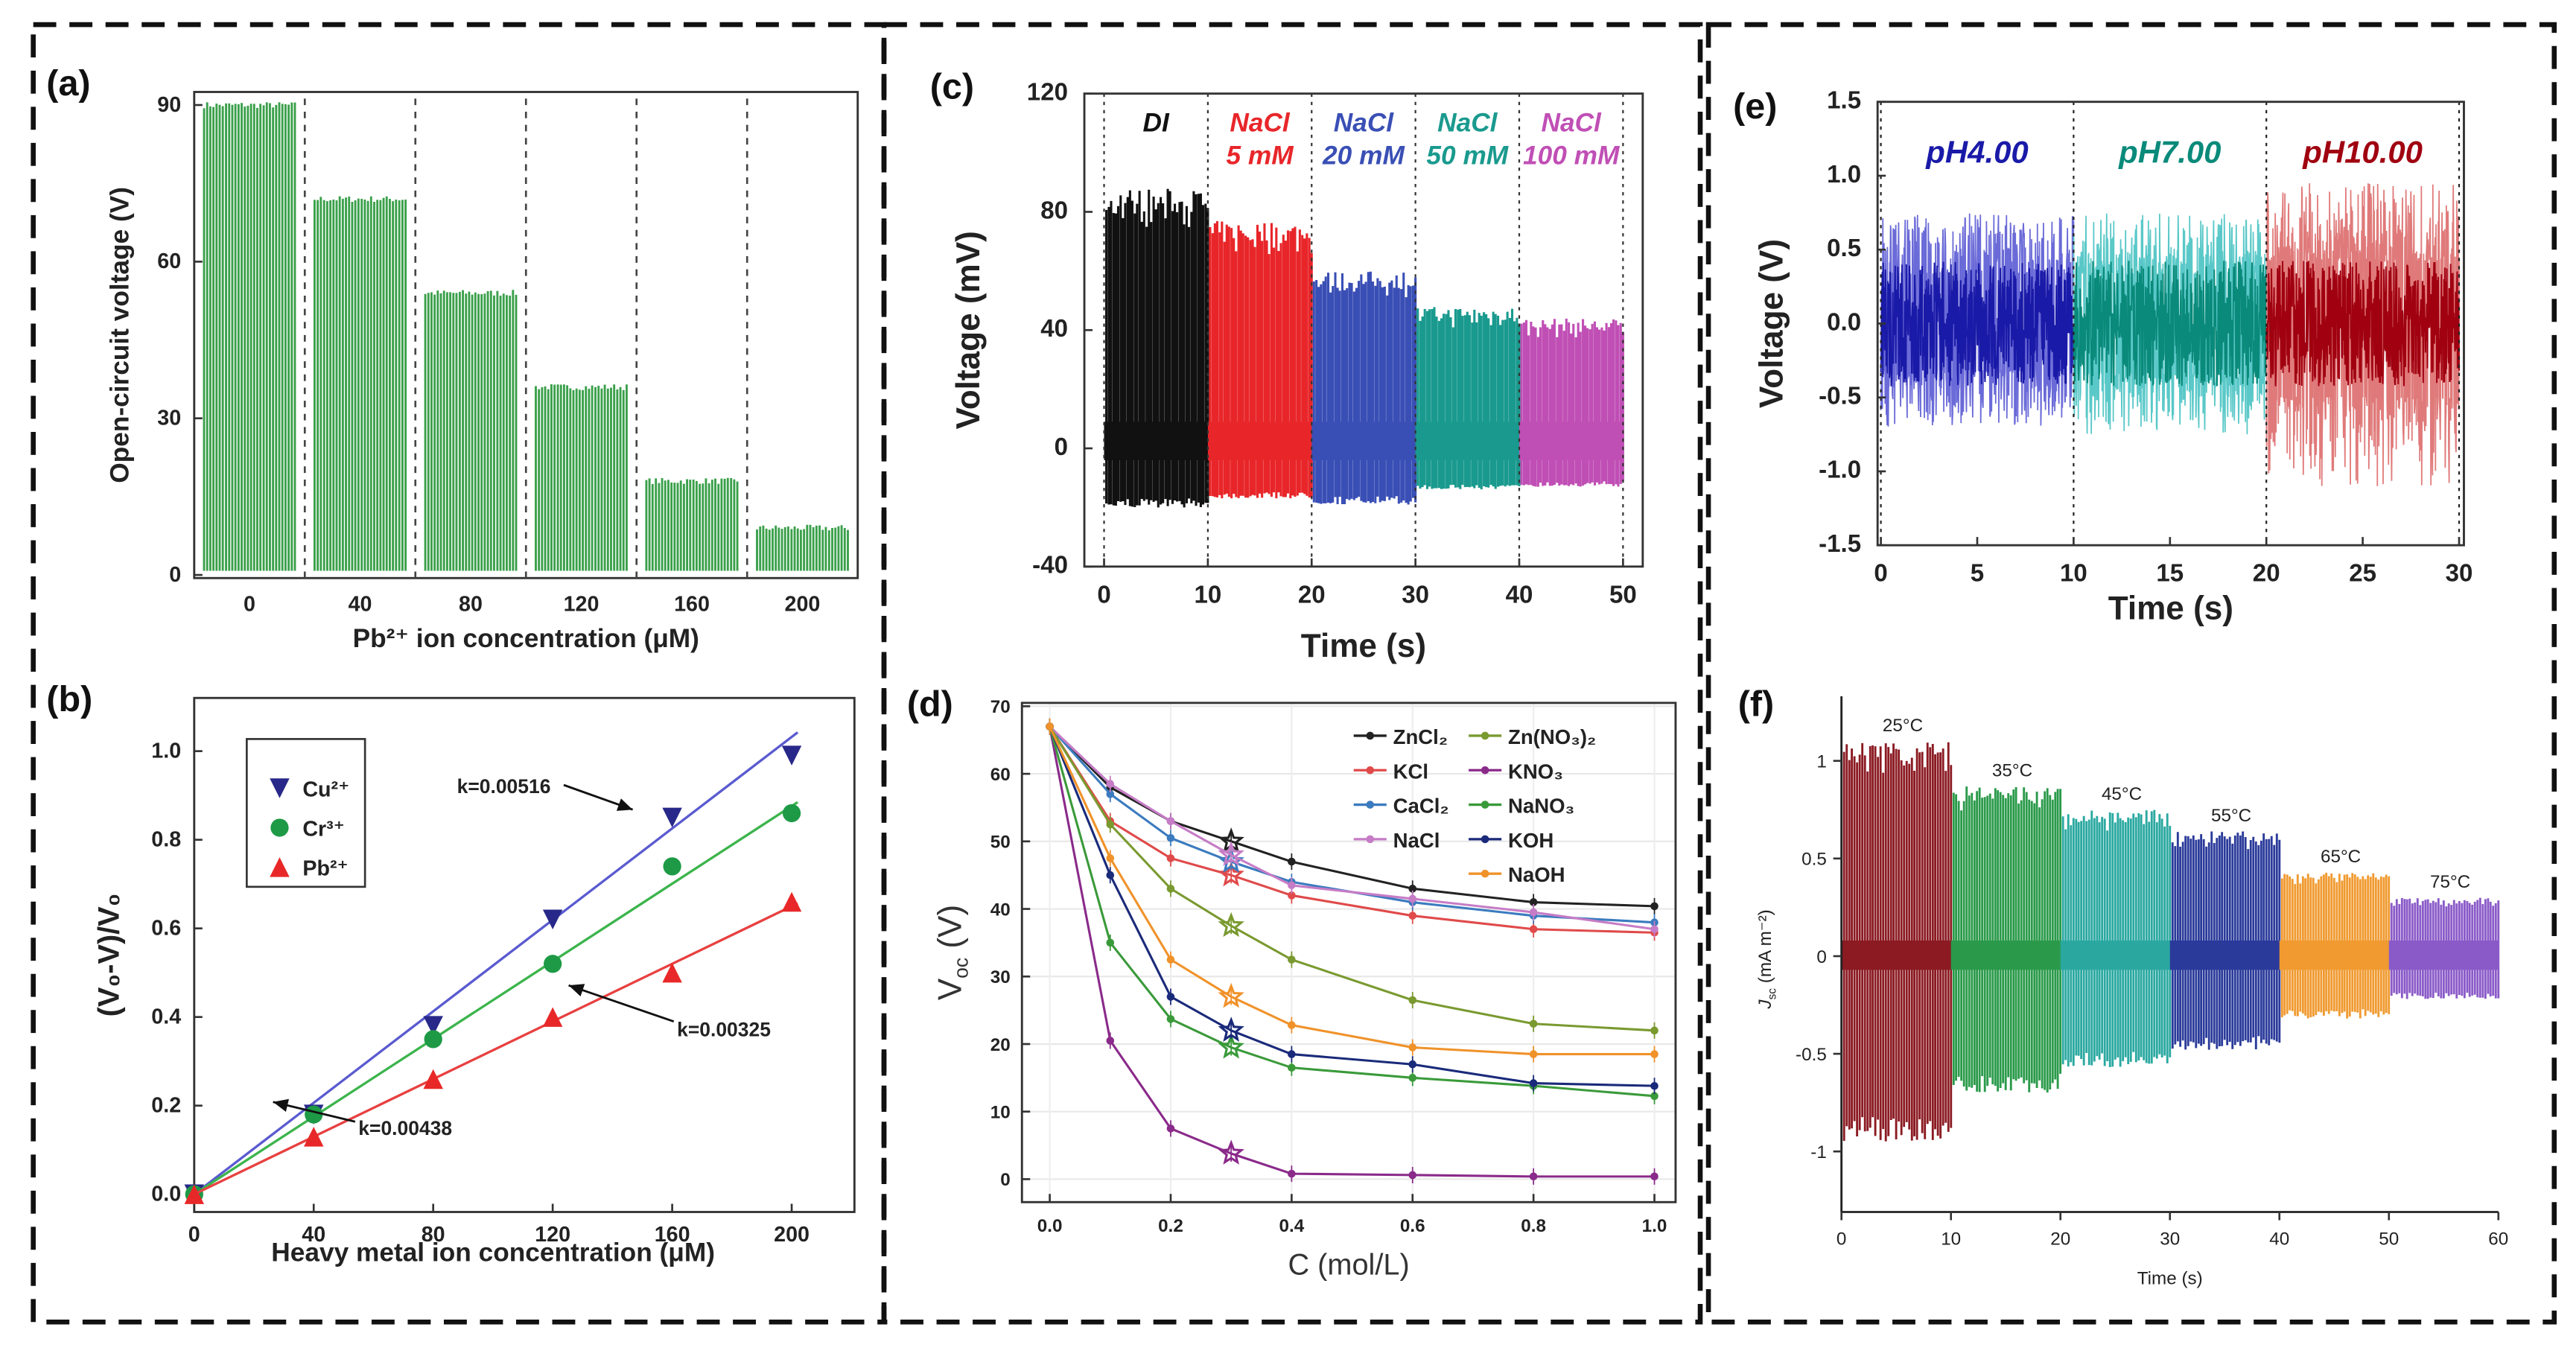  I want to click on segment-label: 35°C, so click(2012, 771).